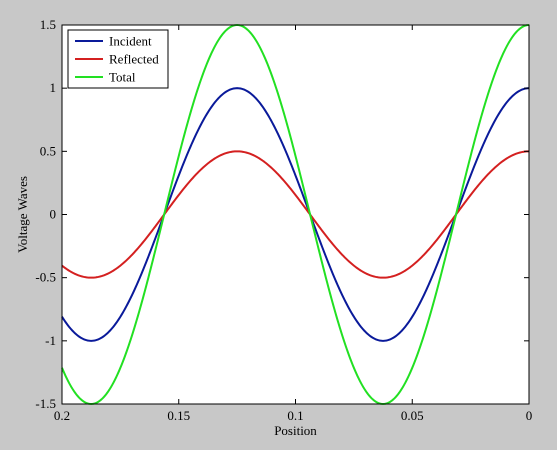  What do you see at coordinates (53, 214) in the screenshot?
I see `y-tick-label: 0` at bounding box center [53, 214].